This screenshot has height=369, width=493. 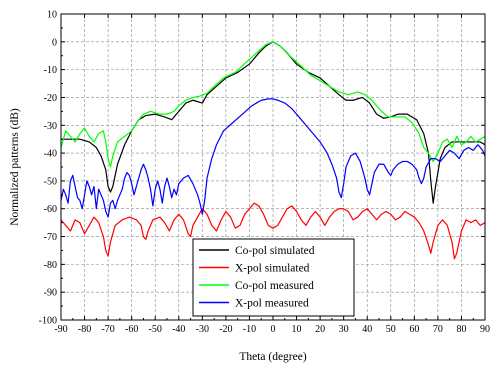 I want to click on legend-label: X-pol measured, so click(x=272, y=304).